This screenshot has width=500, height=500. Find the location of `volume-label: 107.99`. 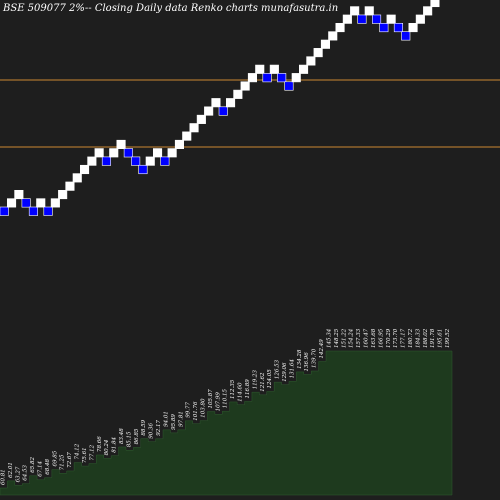

volume-label: 107.99 is located at coordinates (218, 402).